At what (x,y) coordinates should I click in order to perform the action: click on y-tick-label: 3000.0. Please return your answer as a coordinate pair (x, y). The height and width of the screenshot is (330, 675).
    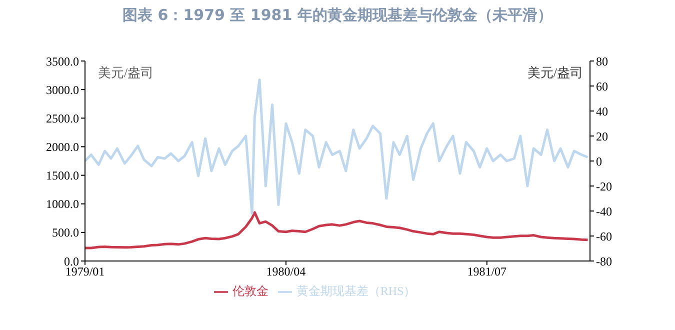
    Looking at the image, I should click on (62, 89).